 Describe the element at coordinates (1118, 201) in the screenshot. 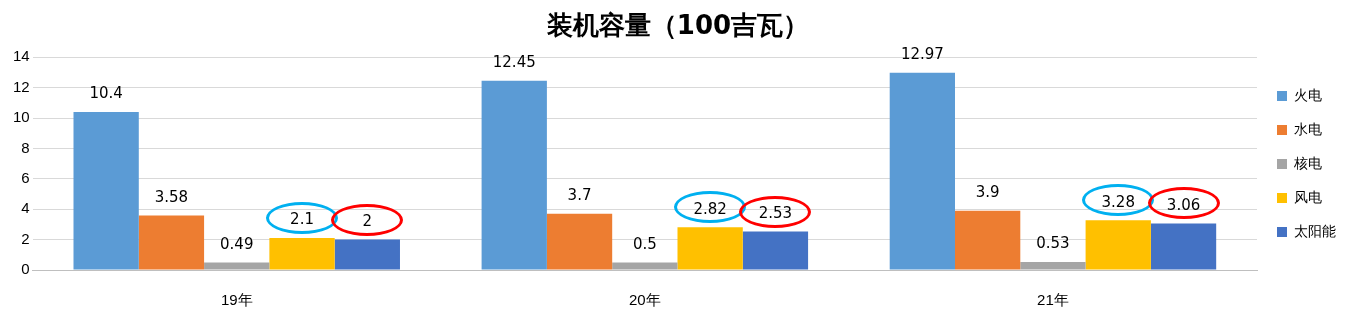

I see `data-label: 3.28` at that location.